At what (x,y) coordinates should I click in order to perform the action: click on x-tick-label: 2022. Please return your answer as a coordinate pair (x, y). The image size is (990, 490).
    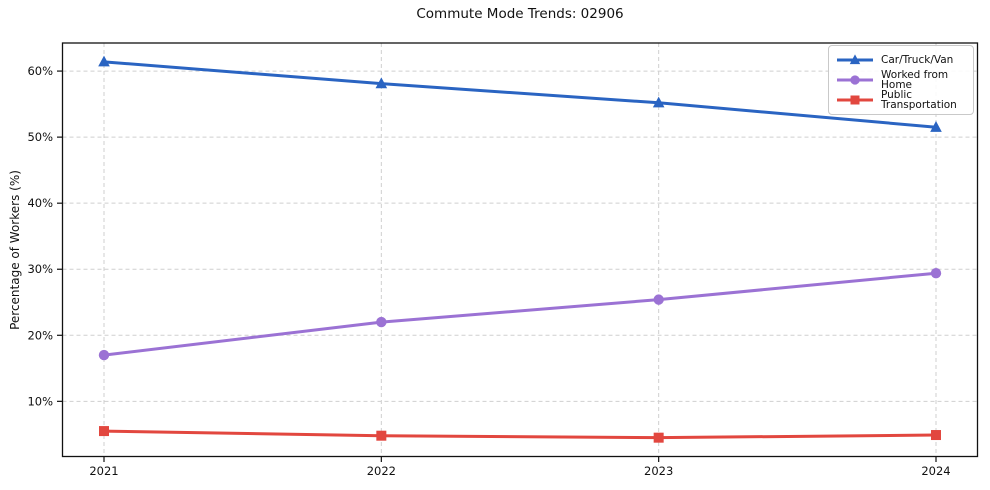
    Looking at the image, I should click on (381, 471).